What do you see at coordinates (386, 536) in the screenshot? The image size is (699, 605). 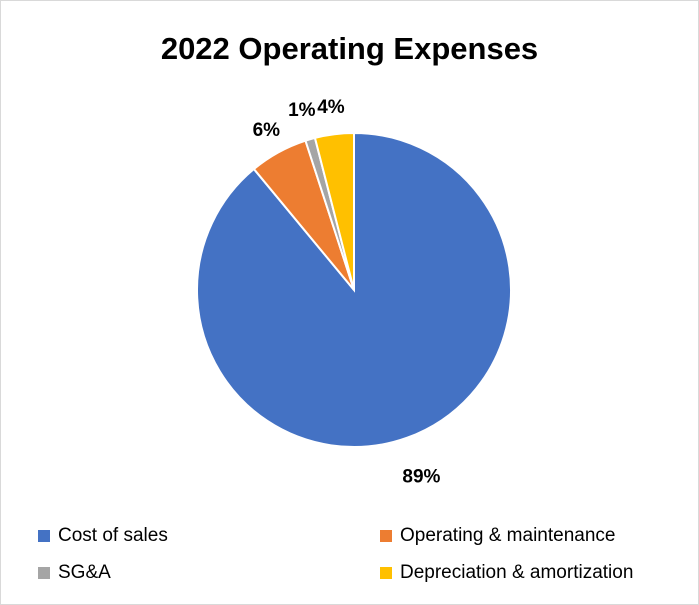 I see `legend-swatch-operating-maintenance` at bounding box center [386, 536].